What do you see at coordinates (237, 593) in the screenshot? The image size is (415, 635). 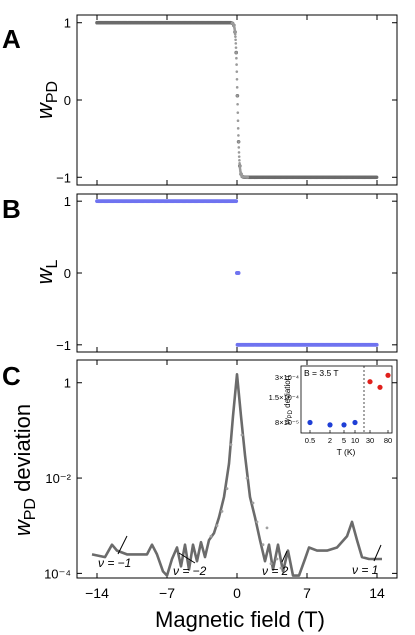 I see `x-tick-label-2: 0` at bounding box center [237, 593].